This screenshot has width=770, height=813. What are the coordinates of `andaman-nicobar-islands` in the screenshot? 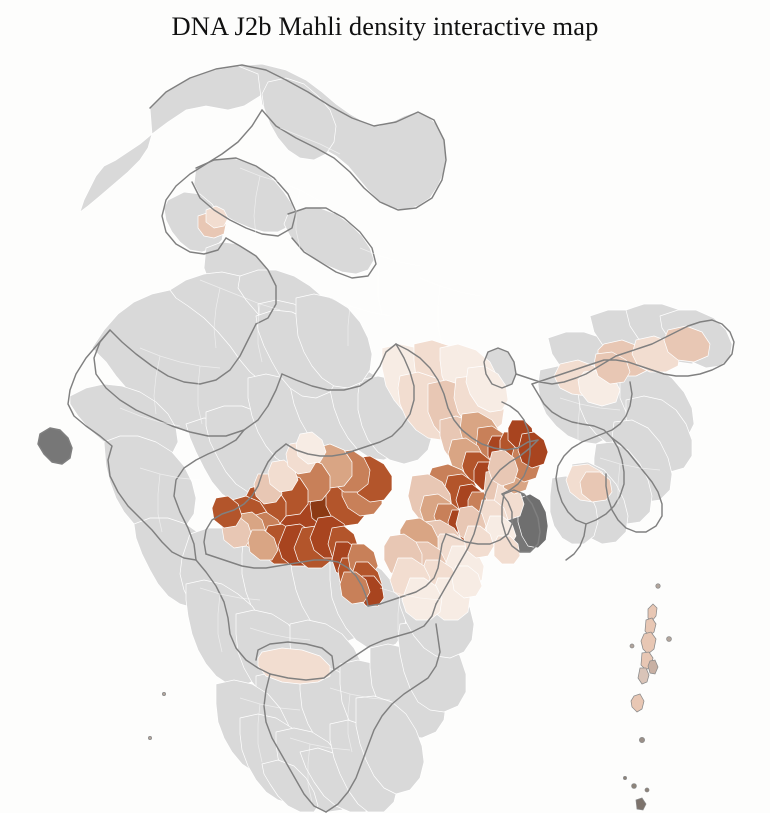 It's located at (647, 697).